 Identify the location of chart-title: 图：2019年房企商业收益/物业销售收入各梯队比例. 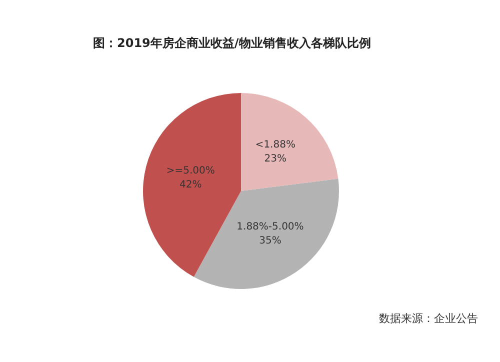
(232, 43).